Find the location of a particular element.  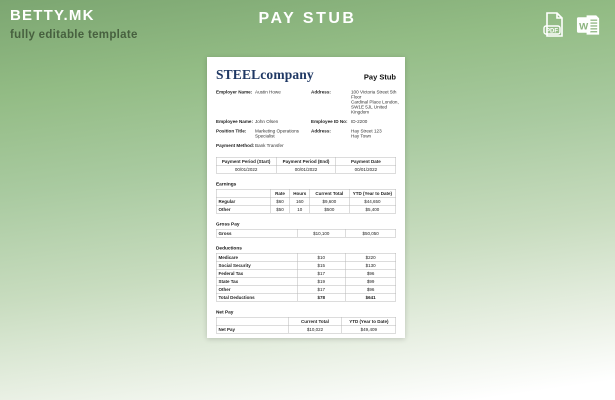

brand-tagline: fully editable template is located at coordinates (74, 35).